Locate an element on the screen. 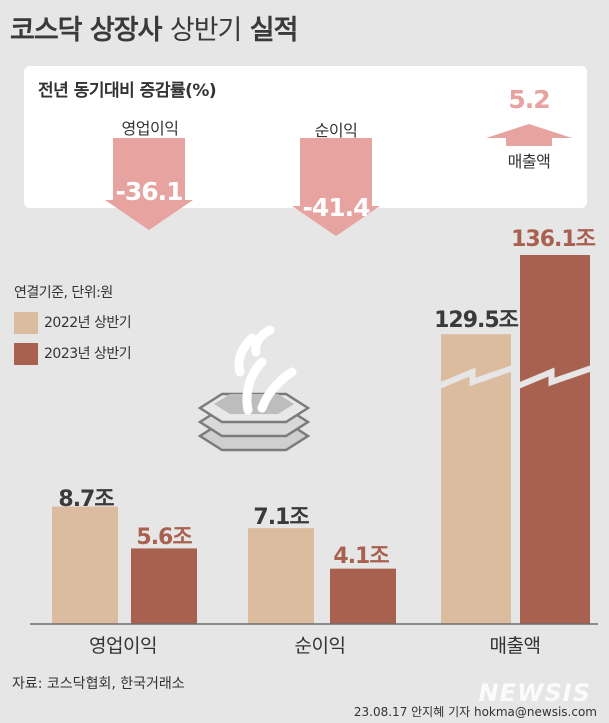  legend-item-2022: 2022년 상반기 is located at coordinates (73, 323).